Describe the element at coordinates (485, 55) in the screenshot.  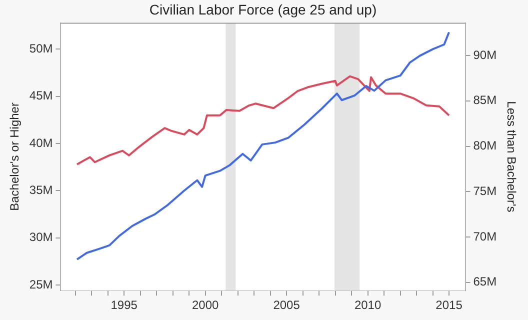
I see `y2-tick-label: 90M` at that location.